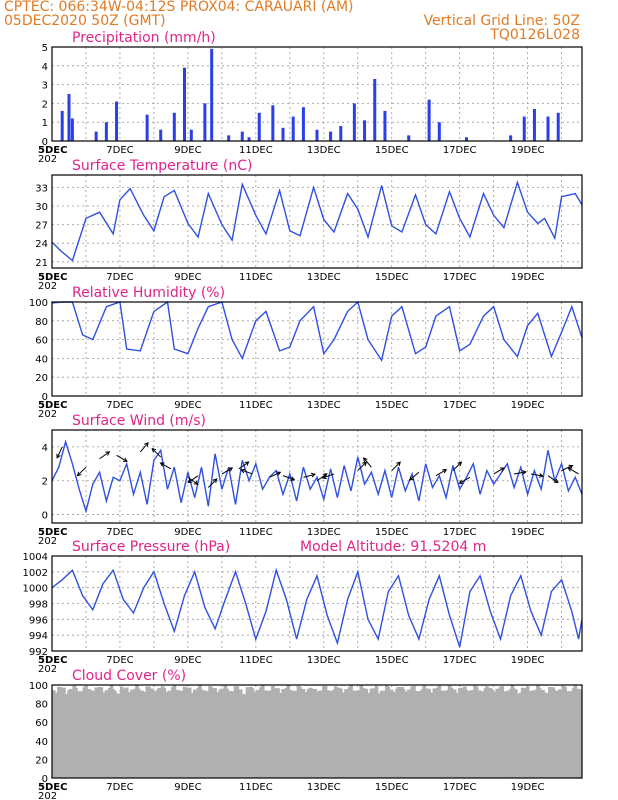 The image size is (618, 800). I want to click on y-tick-label: 996, so click(38, 620).